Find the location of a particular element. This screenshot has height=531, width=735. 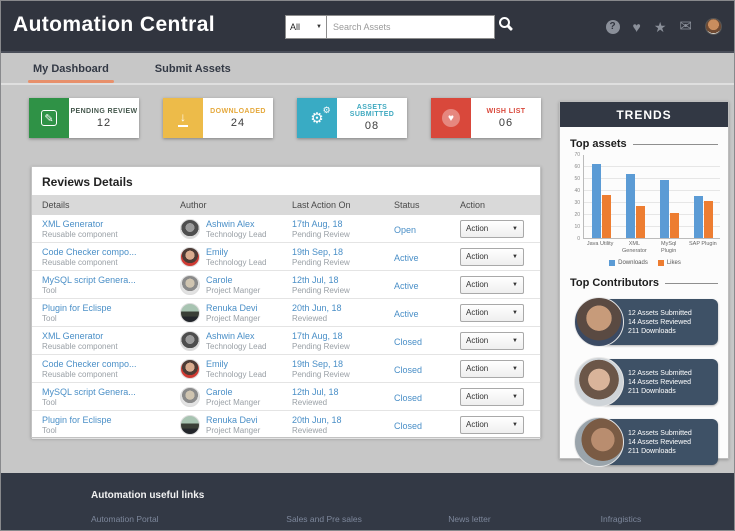

user-avatar is located at coordinates (713, 26).